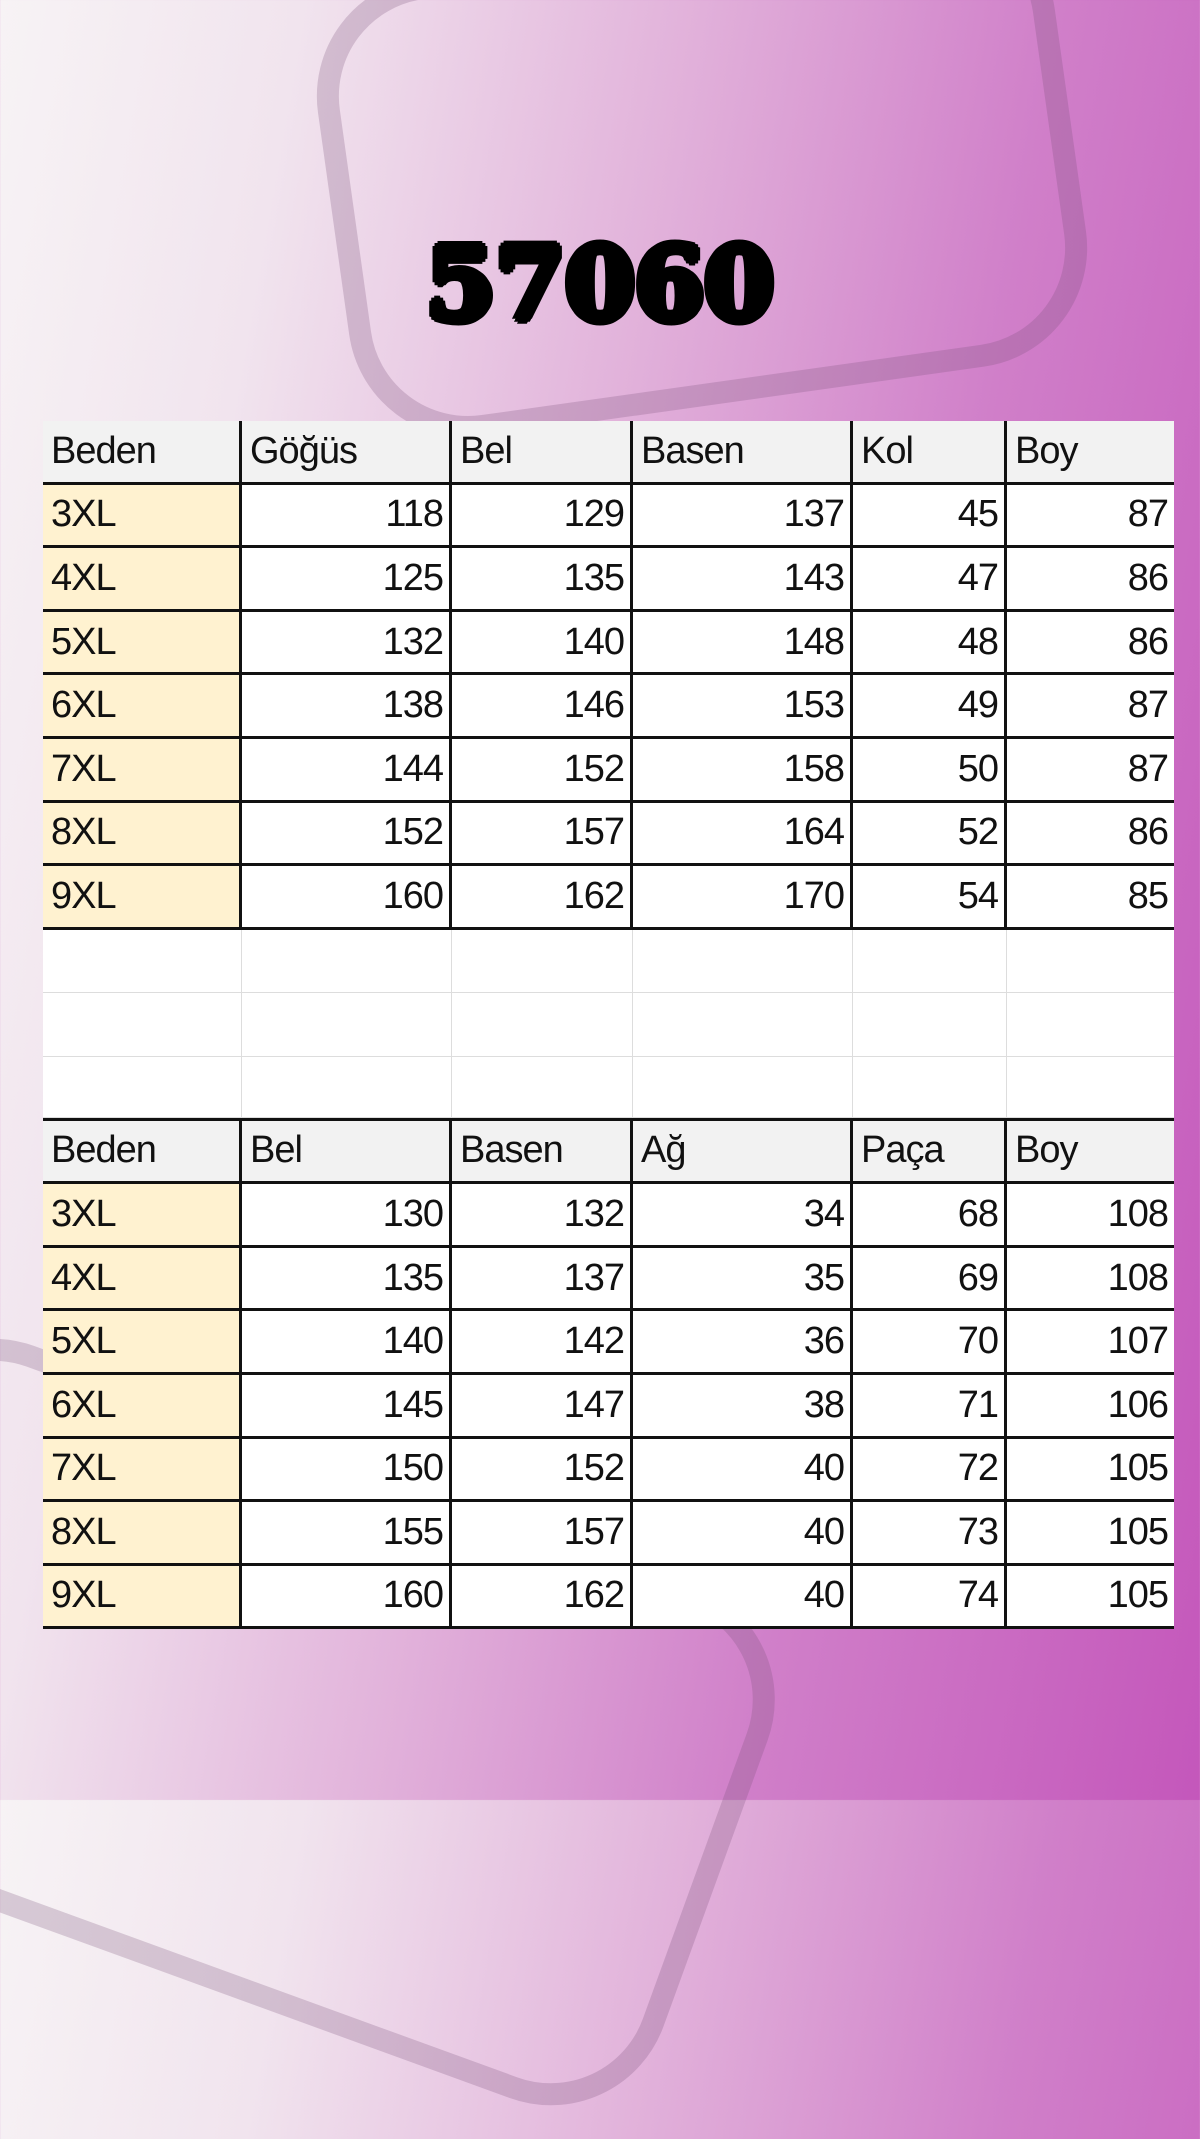 This screenshot has height=2139, width=1200. I want to click on table-row: 7XL 150 152 40 72 105, so click(608, 1470).